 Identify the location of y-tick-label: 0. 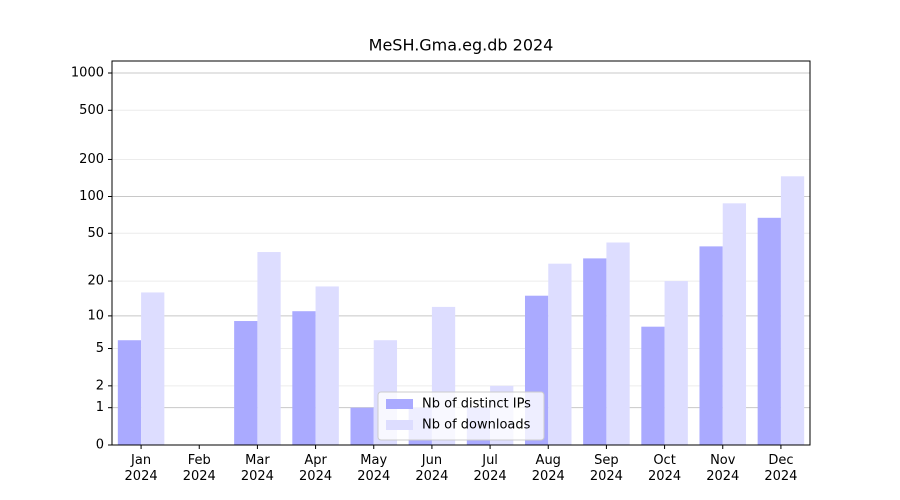
(100, 445).